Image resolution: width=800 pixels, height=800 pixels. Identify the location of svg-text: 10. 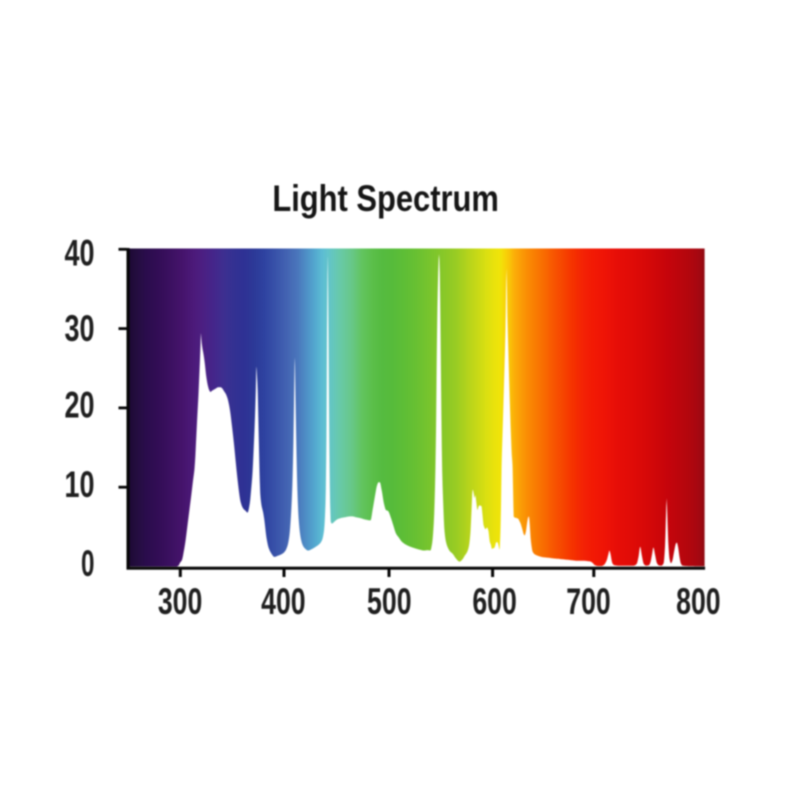
(80, 484).